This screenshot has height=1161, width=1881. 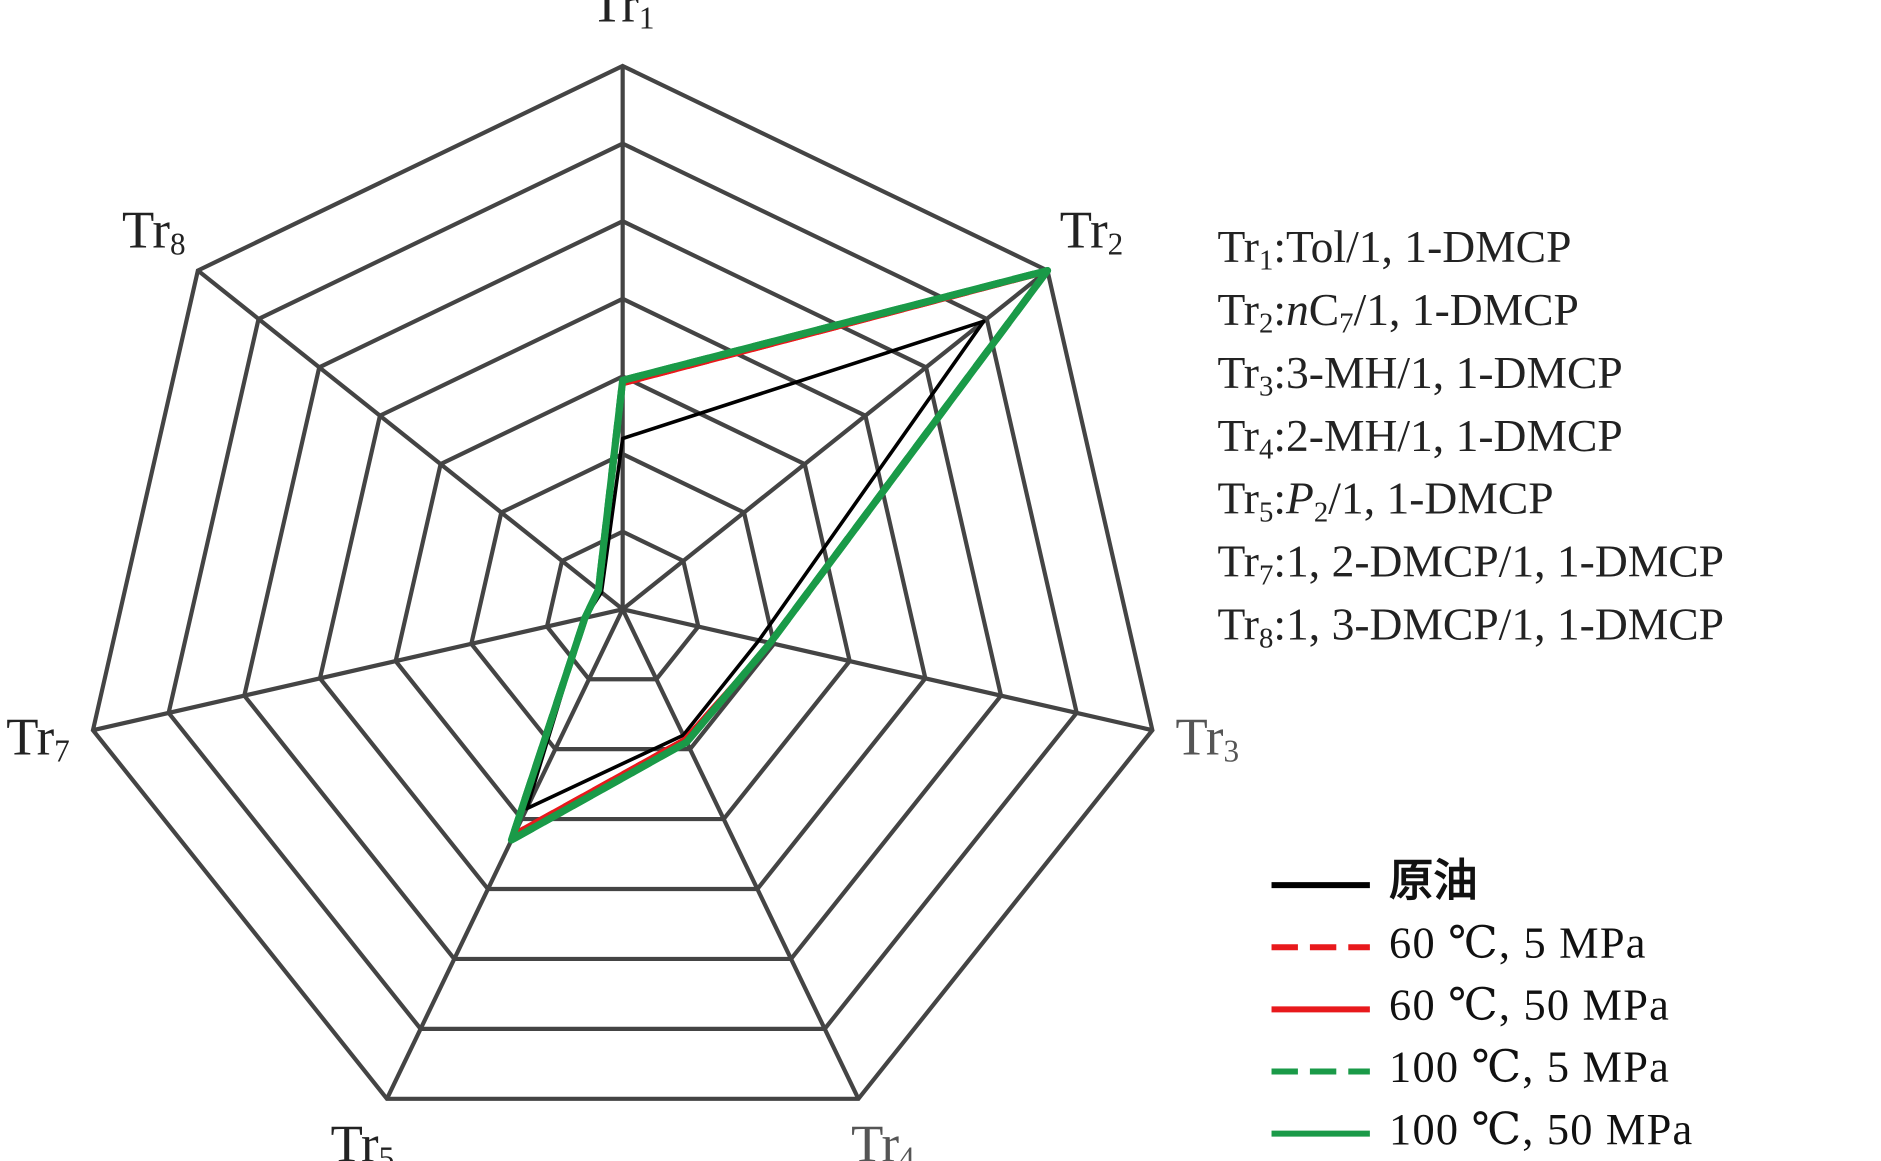 What do you see at coordinates (1266, 386) in the screenshot?
I see `note-sub: 3` at bounding box center [1266, 386].